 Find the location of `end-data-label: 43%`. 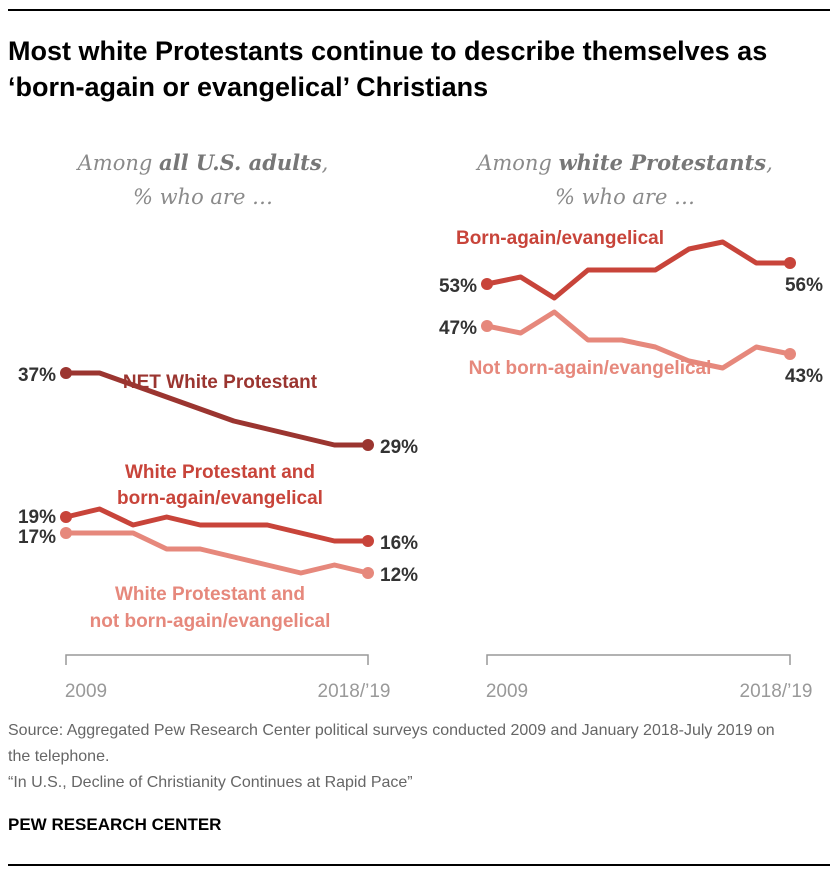

end-data-label: 43% is located at coordinates (804, 376).